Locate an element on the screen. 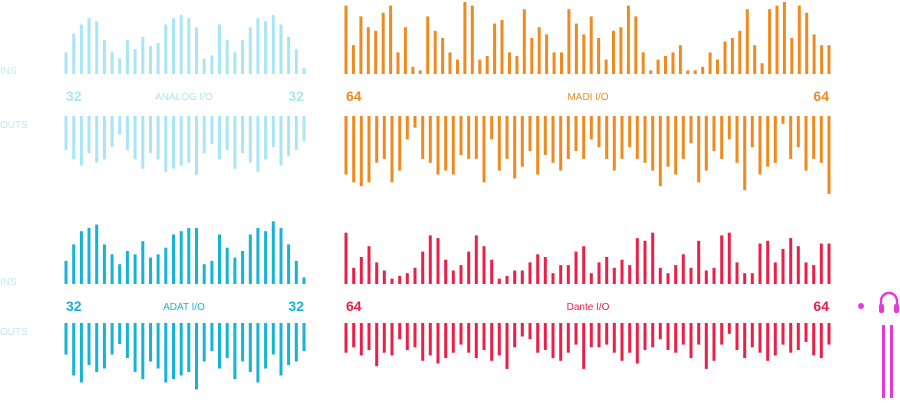  panel-analog: 32 ANALOG I/O 32 is located at coordinates (185, 95).